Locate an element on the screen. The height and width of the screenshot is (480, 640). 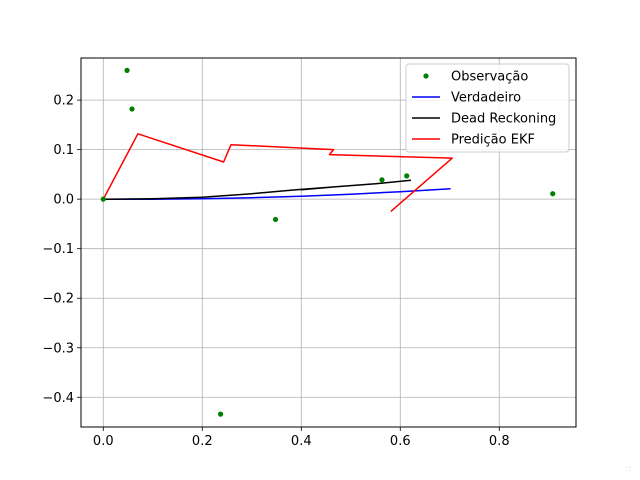
x-tick-label: 0.6 is located at coordinates (400, 441).